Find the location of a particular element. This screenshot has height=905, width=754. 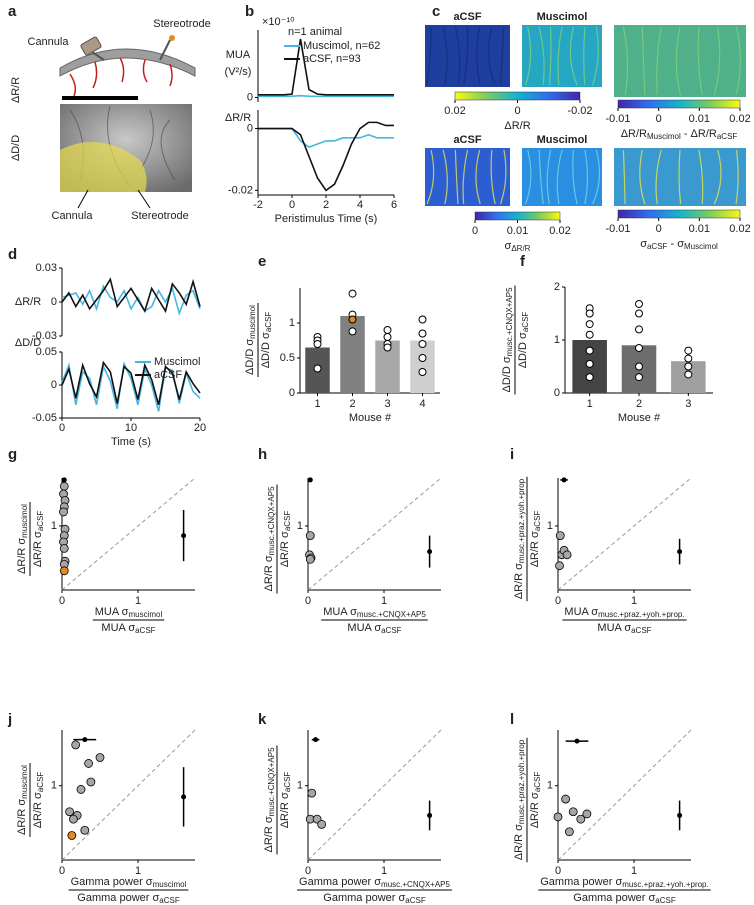

label-numerator-sub: musc.+praz.+yoh.+prop is located at coordinates (521, 520).